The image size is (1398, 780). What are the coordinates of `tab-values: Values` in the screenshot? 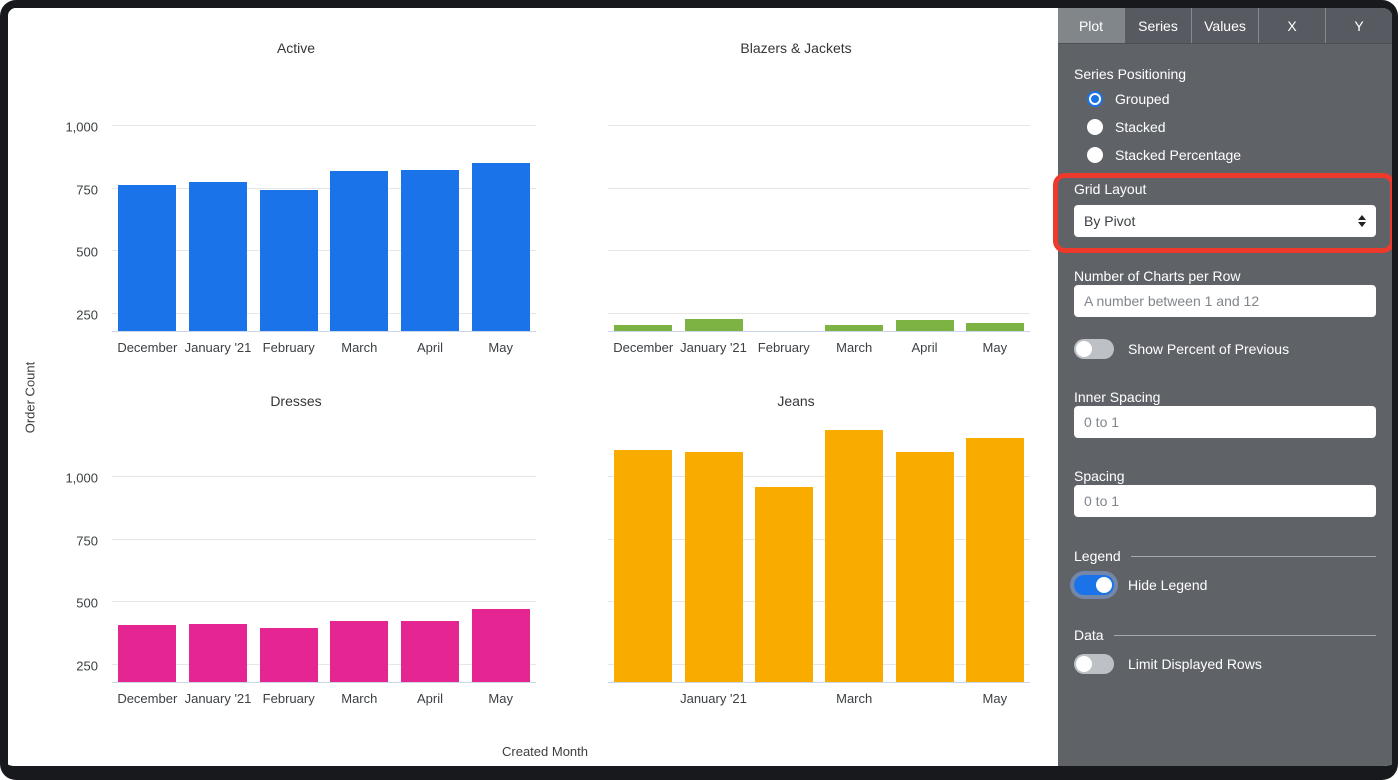 It's located at (1224, 25).